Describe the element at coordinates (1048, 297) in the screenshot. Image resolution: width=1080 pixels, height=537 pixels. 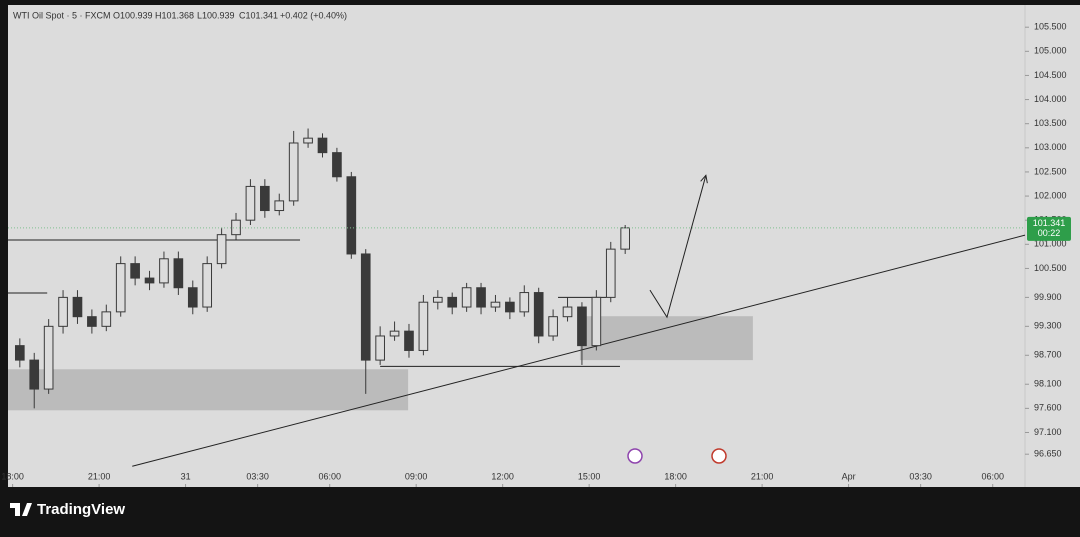
I see `y-tick-label: 99.900` at that location.